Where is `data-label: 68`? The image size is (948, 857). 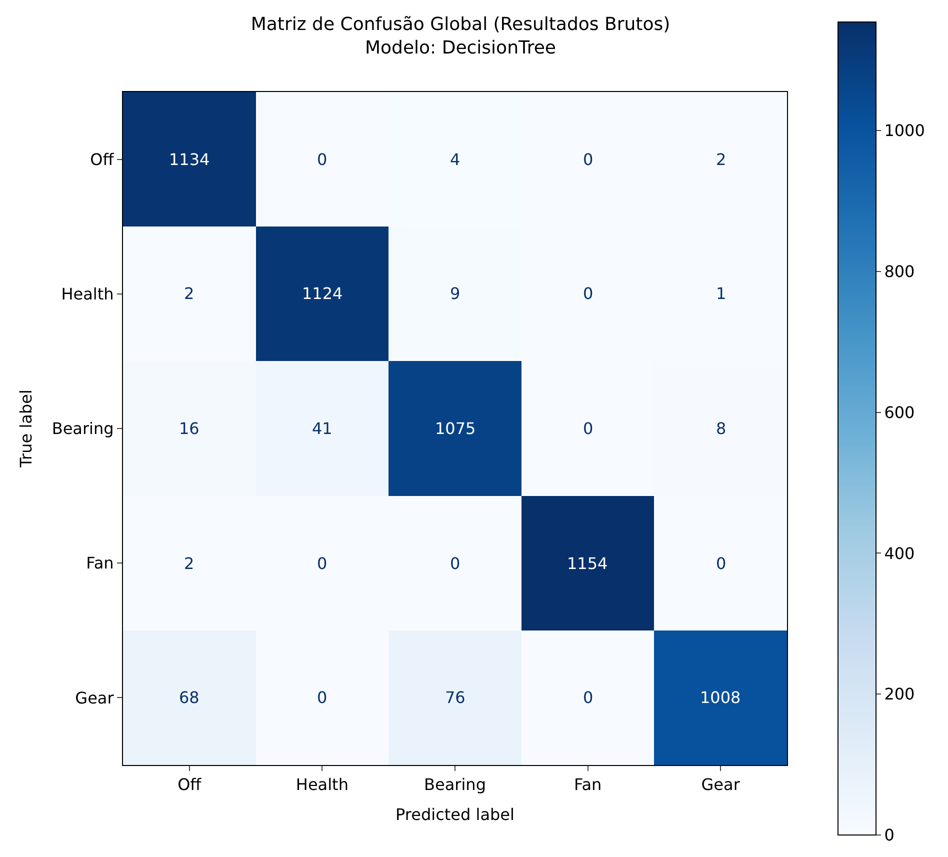 data-label: 68 is located at coordinates (189, 697).